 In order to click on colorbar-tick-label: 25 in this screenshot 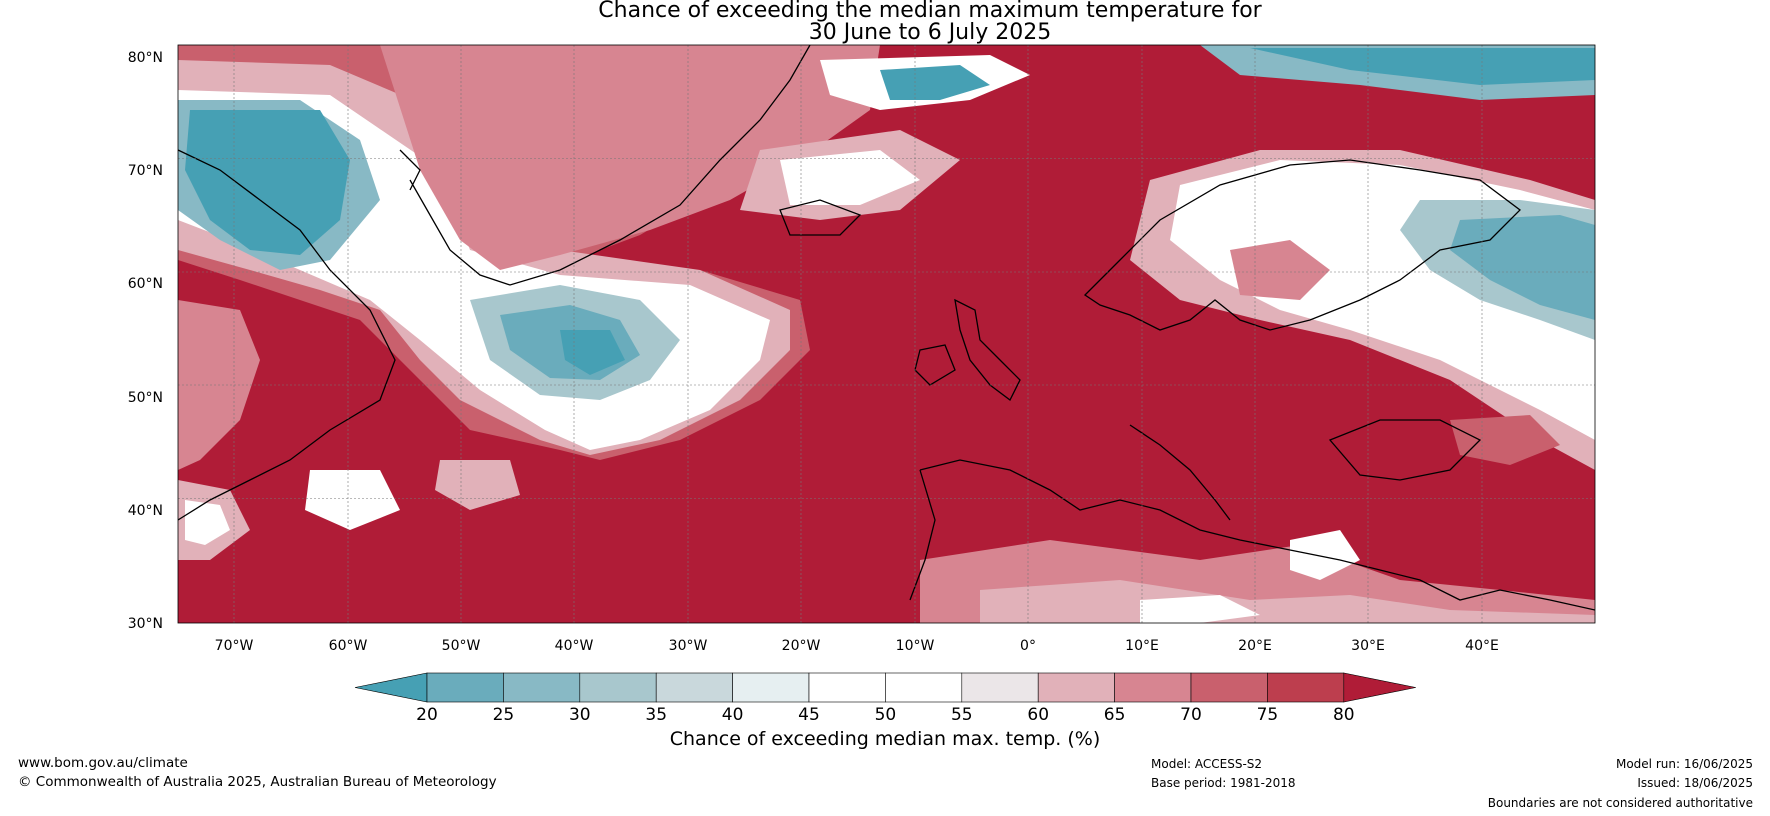, I will do `click(504, 715)`.